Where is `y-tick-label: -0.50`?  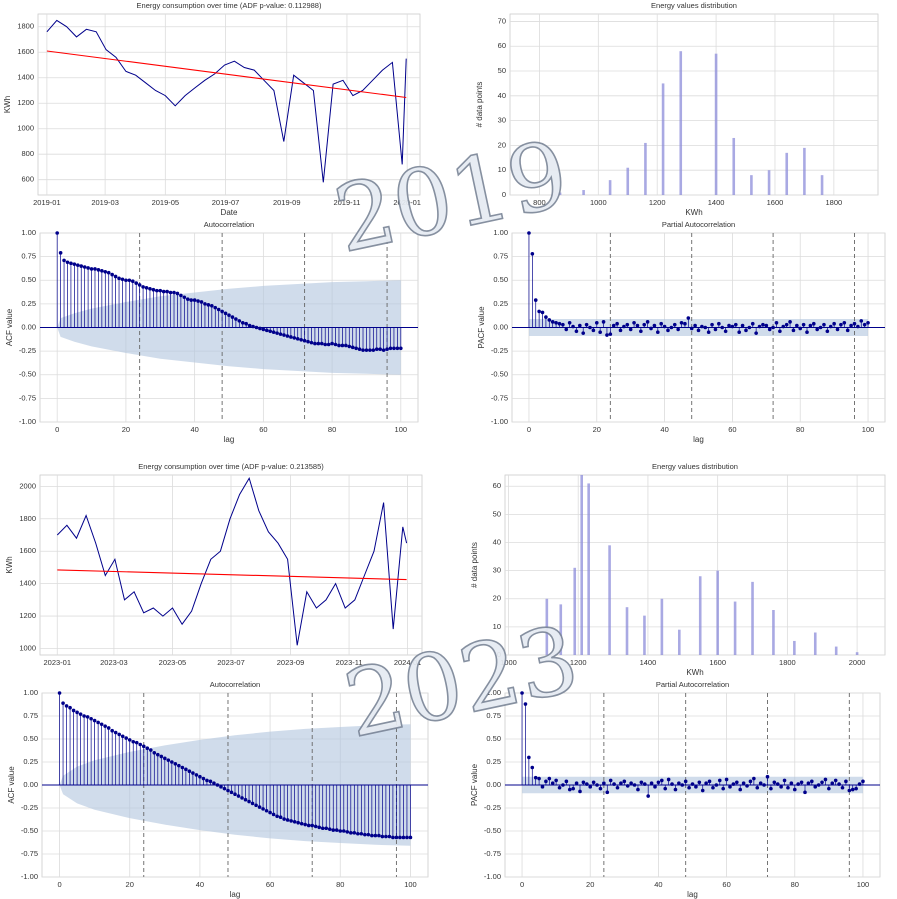 y-tick-label: -0.50 is located at coordinates (27, 374).